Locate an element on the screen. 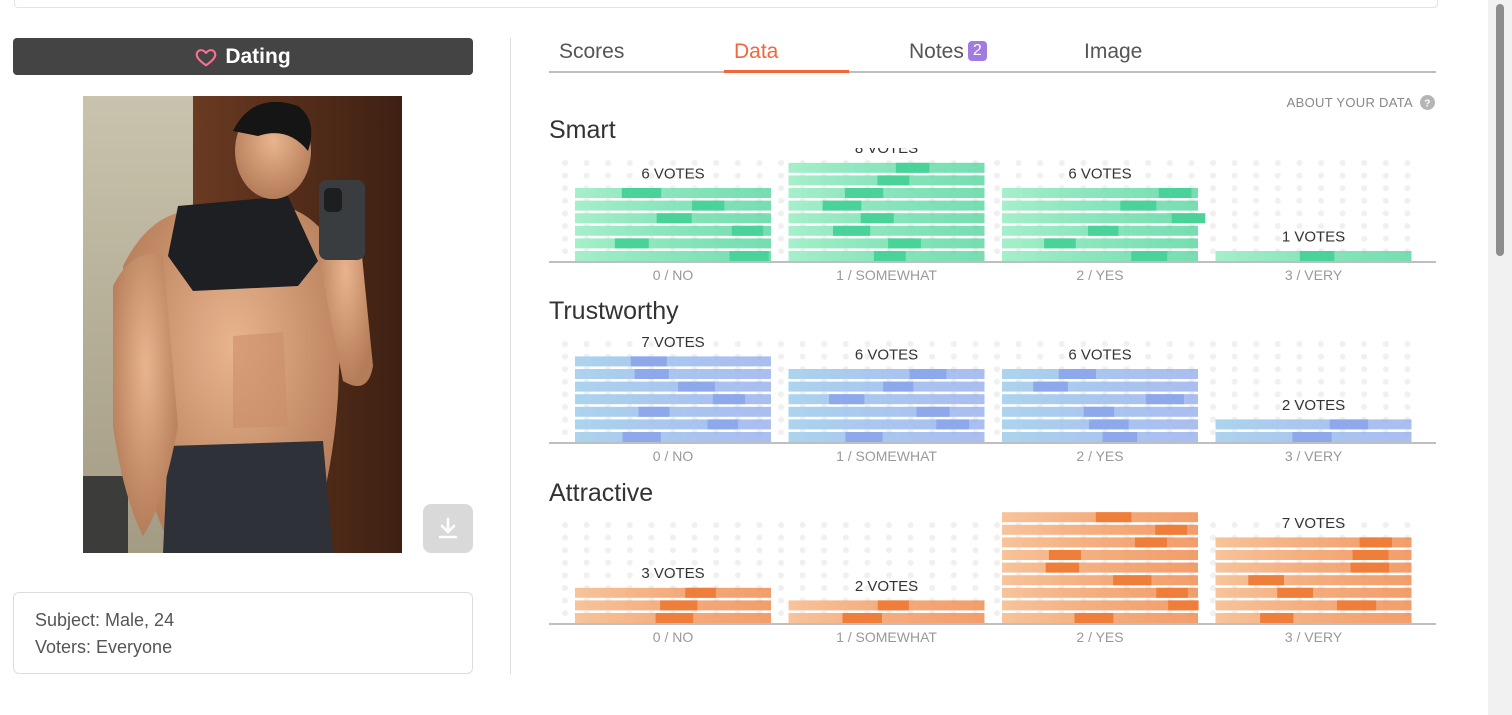 Image resolution: width=1512 pixels, height=715 pixels. tab-image-label: Image is located at coordinates (1113, 51).